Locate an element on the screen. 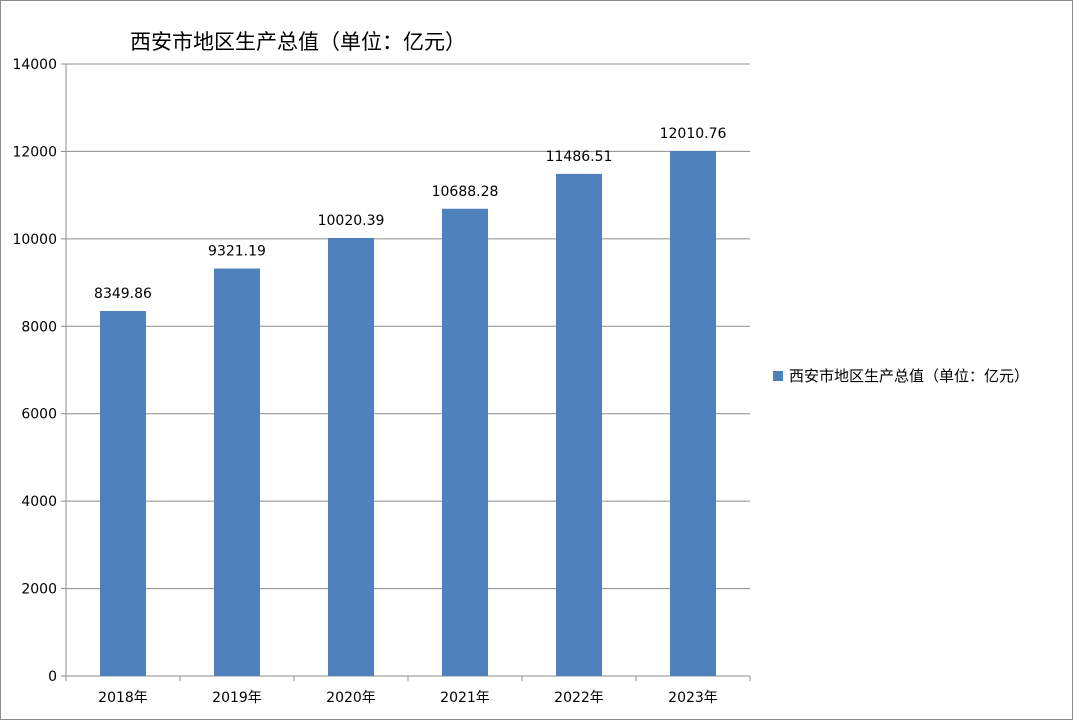 This screenshot has width=1073, height=720. y-tick-label: 2000 is located at coordinates (39, 590).